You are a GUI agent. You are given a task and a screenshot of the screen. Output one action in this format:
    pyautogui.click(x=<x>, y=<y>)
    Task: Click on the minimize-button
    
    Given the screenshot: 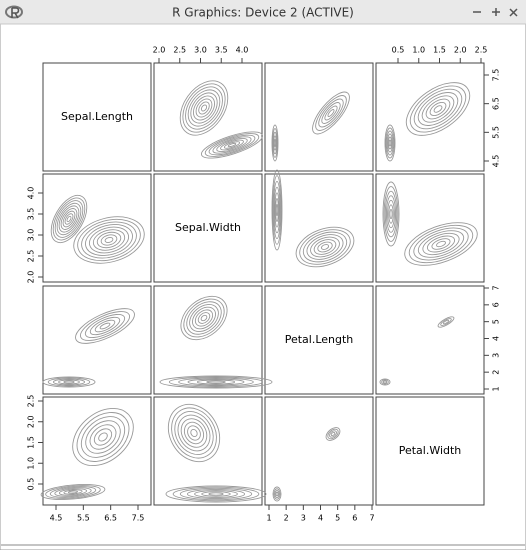 What is the action you would take?
    pyautogui.click(x=477, y=12)
    